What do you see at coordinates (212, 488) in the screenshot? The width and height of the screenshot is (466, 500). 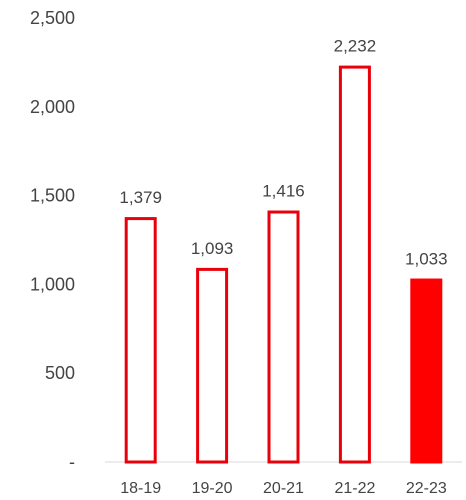 I see `x-tick-label-19-20: 19-20` at bounding box center [212, 488].